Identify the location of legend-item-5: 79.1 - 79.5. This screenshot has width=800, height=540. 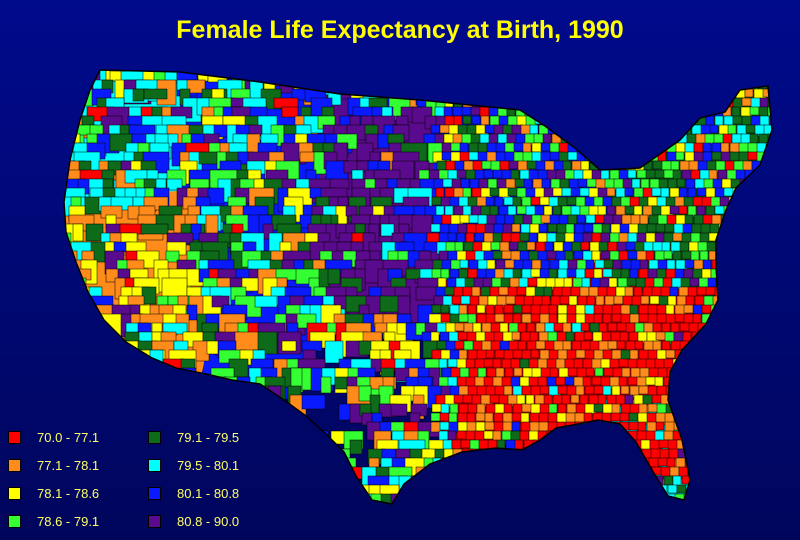
(193, 437).